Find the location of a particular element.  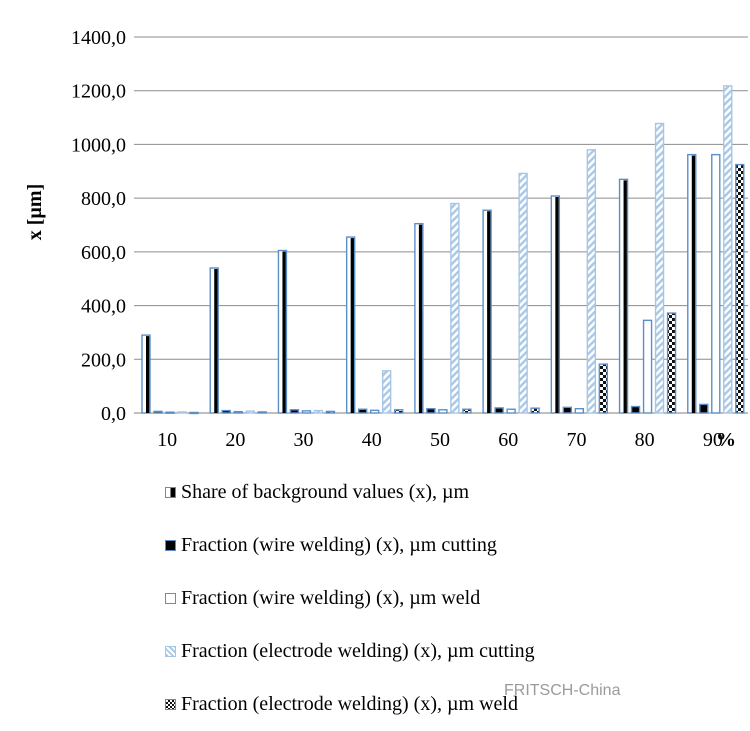

legend-label: Fraction (wire welding) (x), µm weld is located at coordinates (331, 598).